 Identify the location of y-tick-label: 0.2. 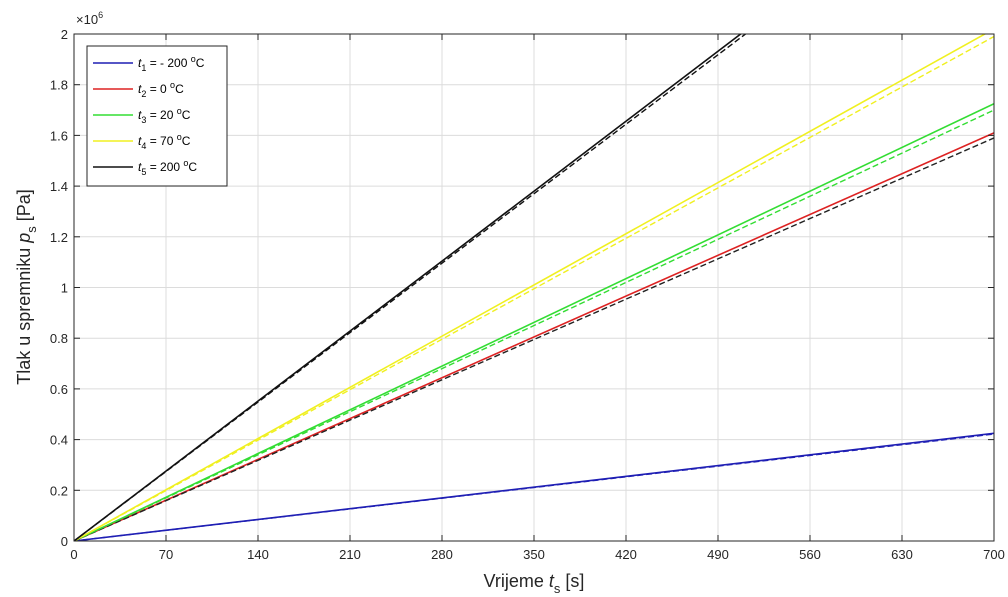
(59, 490).